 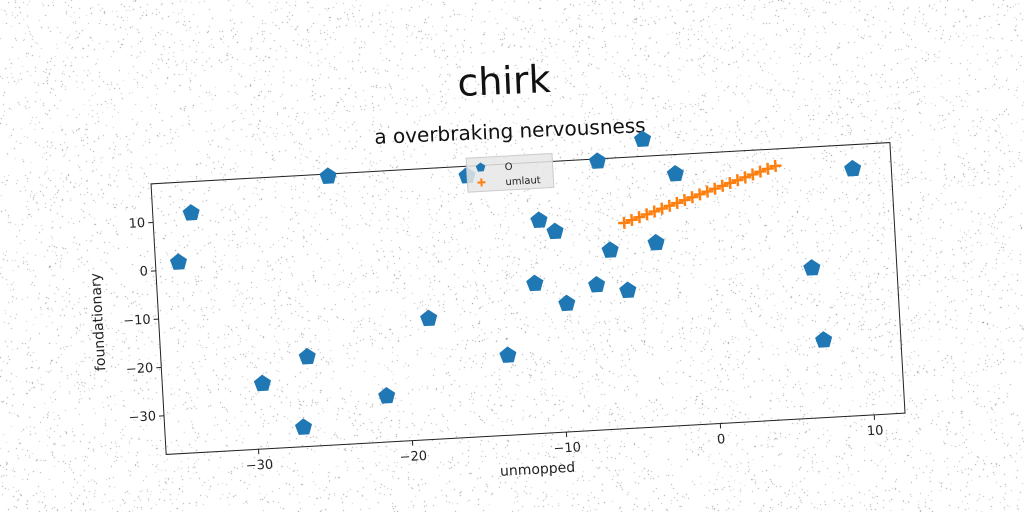 What do you see at coordinates (136, 224) in the screenshot?
I see `y-tick-label: 10` at bounding box center [136, 224].